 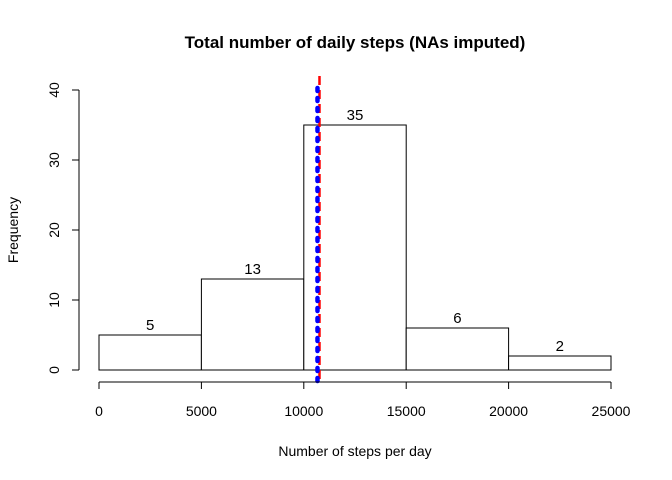 What do you see at coordinates (560, 346) in the screenshot?
I see `bar-count-label: 2` at bounding box center [560, 346].